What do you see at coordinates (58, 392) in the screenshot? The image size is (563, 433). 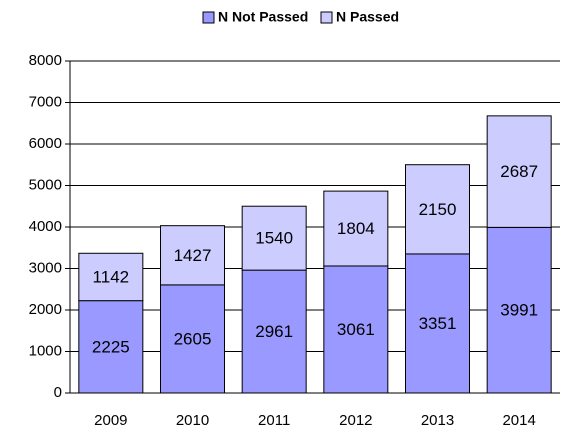 I see `y-tick-label: 0` at bounding box center [58, 392].